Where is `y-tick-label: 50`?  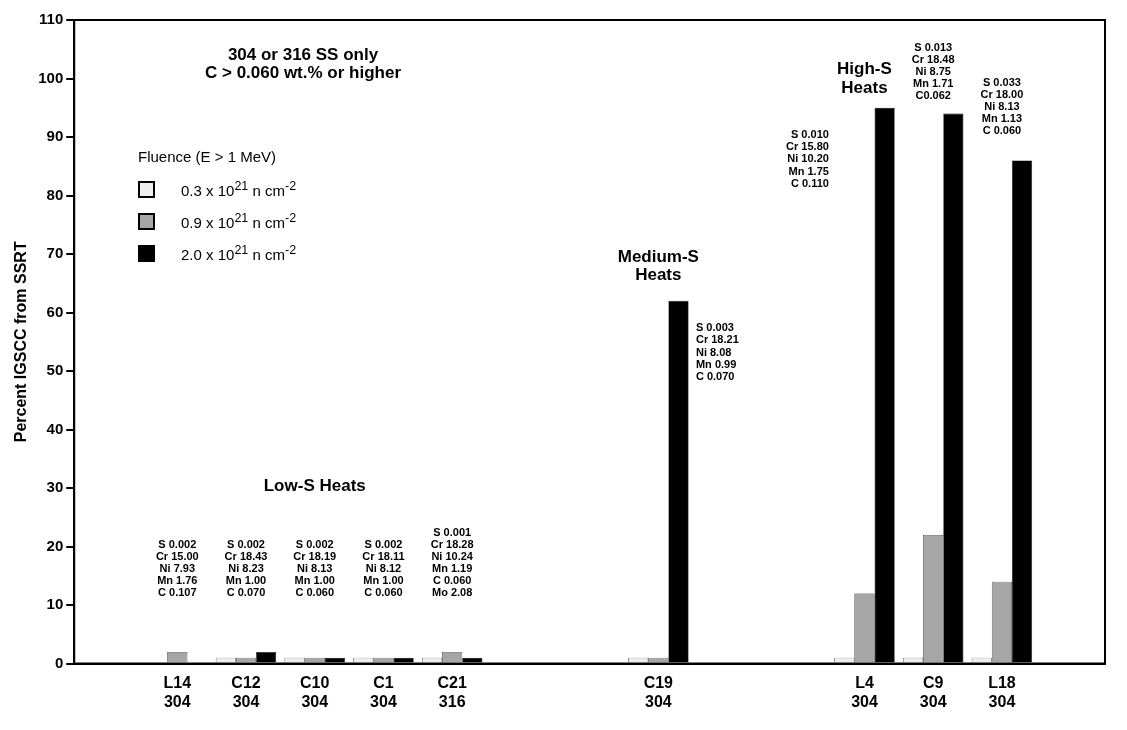 y-tick-label: 50 is located at coordinates (55, 370).